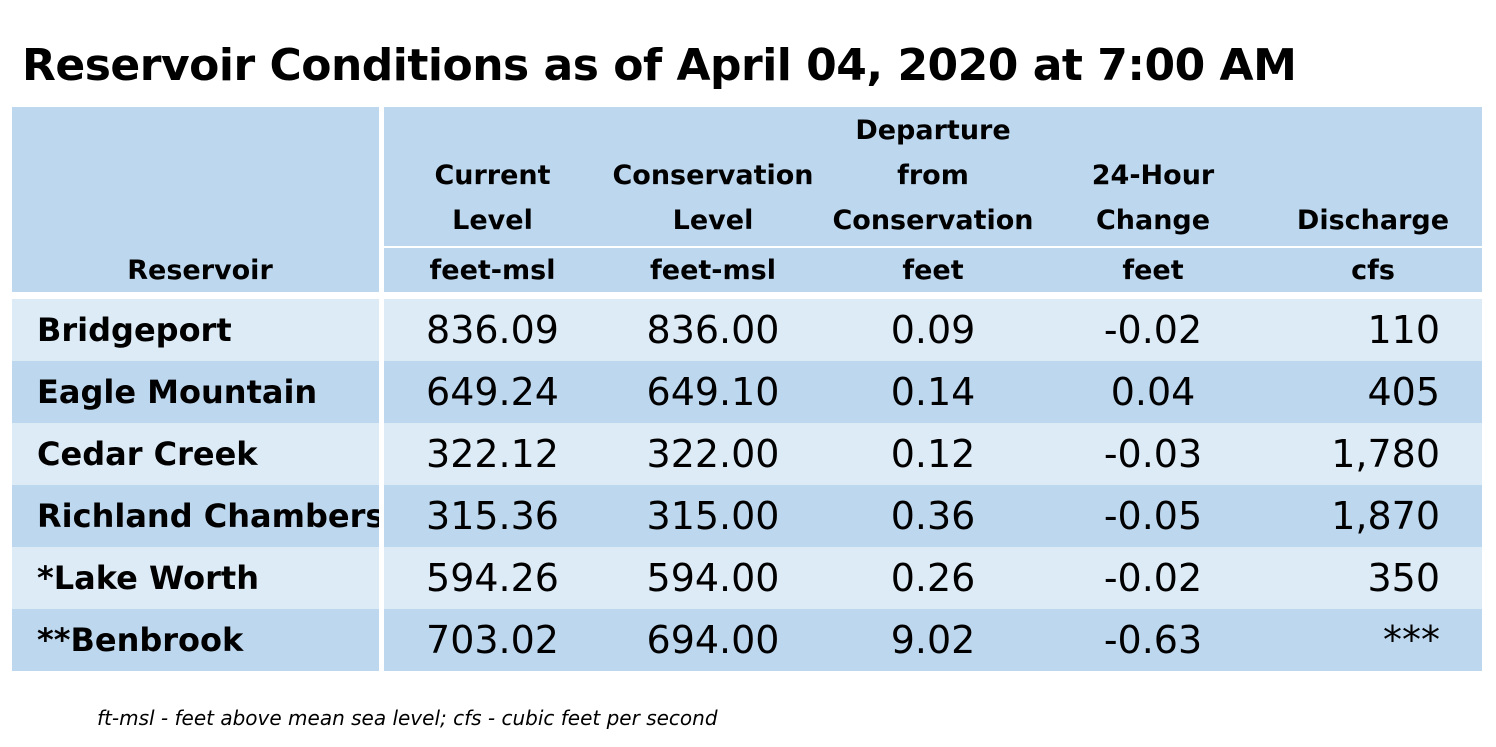 Image resolution: width=1496 pixels, height=747 pixels. Describe the element at coordinates (933, 392) in the screenshot. I see `departure-value: 0.14` at that location.